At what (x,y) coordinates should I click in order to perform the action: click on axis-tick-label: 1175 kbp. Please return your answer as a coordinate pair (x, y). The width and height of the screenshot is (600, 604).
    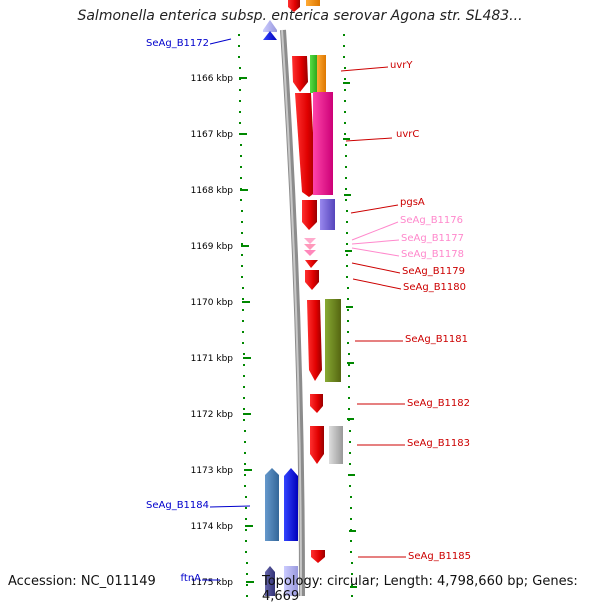
    Looking at the image, I should click on (212, 583).